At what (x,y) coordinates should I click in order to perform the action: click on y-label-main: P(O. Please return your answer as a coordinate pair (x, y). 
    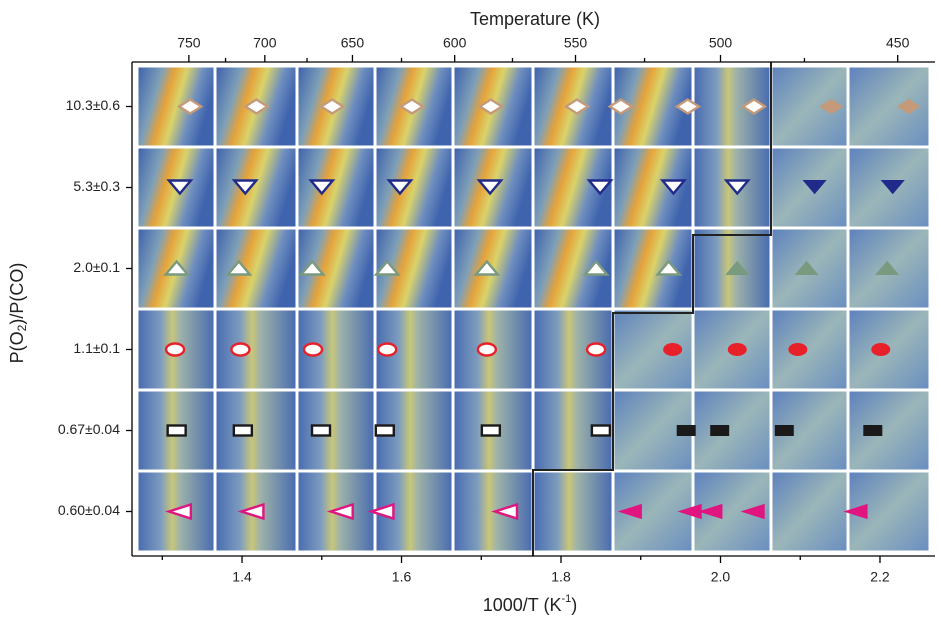
    Looking at the image, I should click on (17, 347).